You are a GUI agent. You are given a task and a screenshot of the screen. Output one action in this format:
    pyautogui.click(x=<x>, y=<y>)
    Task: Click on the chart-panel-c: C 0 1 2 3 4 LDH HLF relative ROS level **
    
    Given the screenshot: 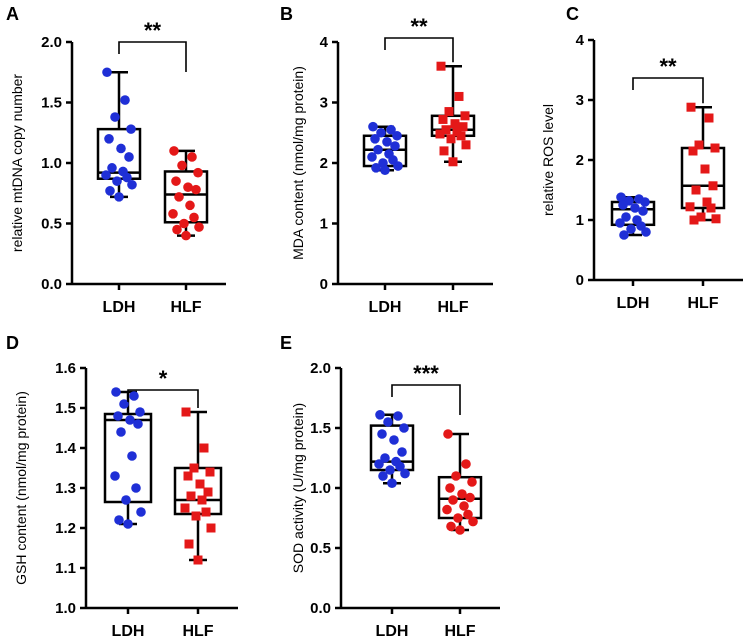 What is the action you would take?
    pyautogui.click(x=641, y=158)
    